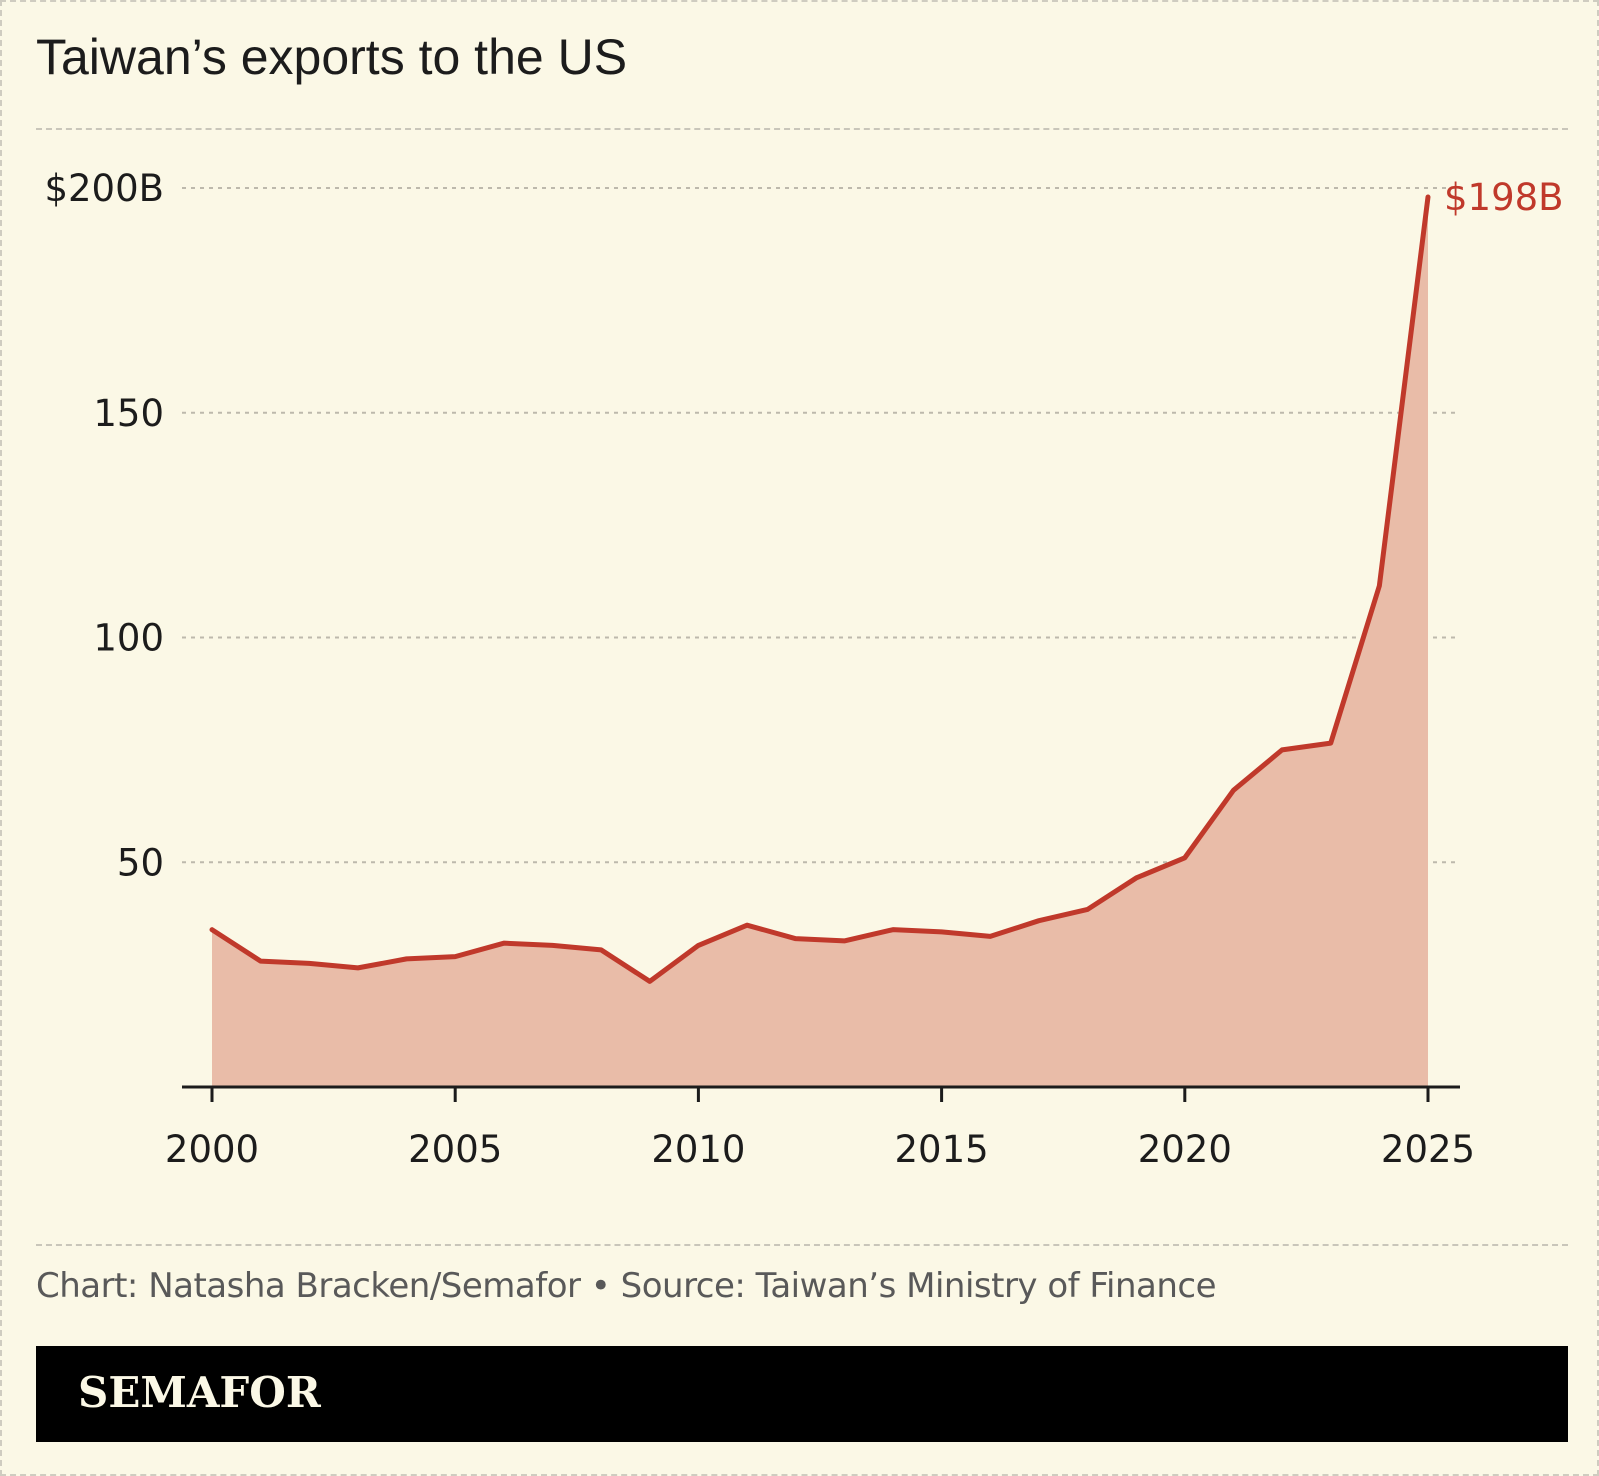  What do you see at coordinates (332, 57) in the screenshot?
I see `chart-title: Taiwan’s exports to the US` at bounding box center [332, 57].